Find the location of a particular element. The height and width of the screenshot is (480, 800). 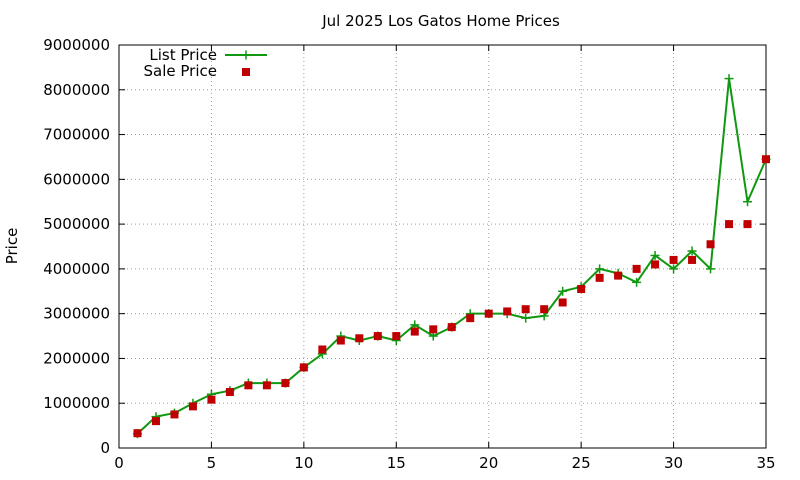

legend-marker-sale-price is located at coordinates (246, 72).